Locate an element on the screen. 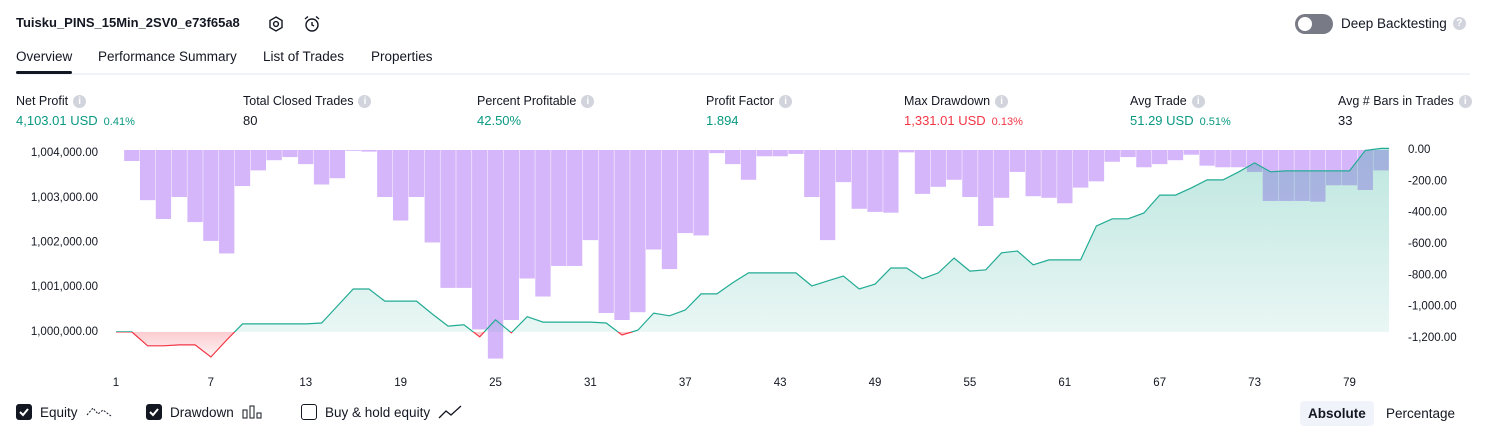 Image resolution: width=1486 pixels, height=438 pixels. metric-label-text: Net Profit is located at coordinates (42, 101).